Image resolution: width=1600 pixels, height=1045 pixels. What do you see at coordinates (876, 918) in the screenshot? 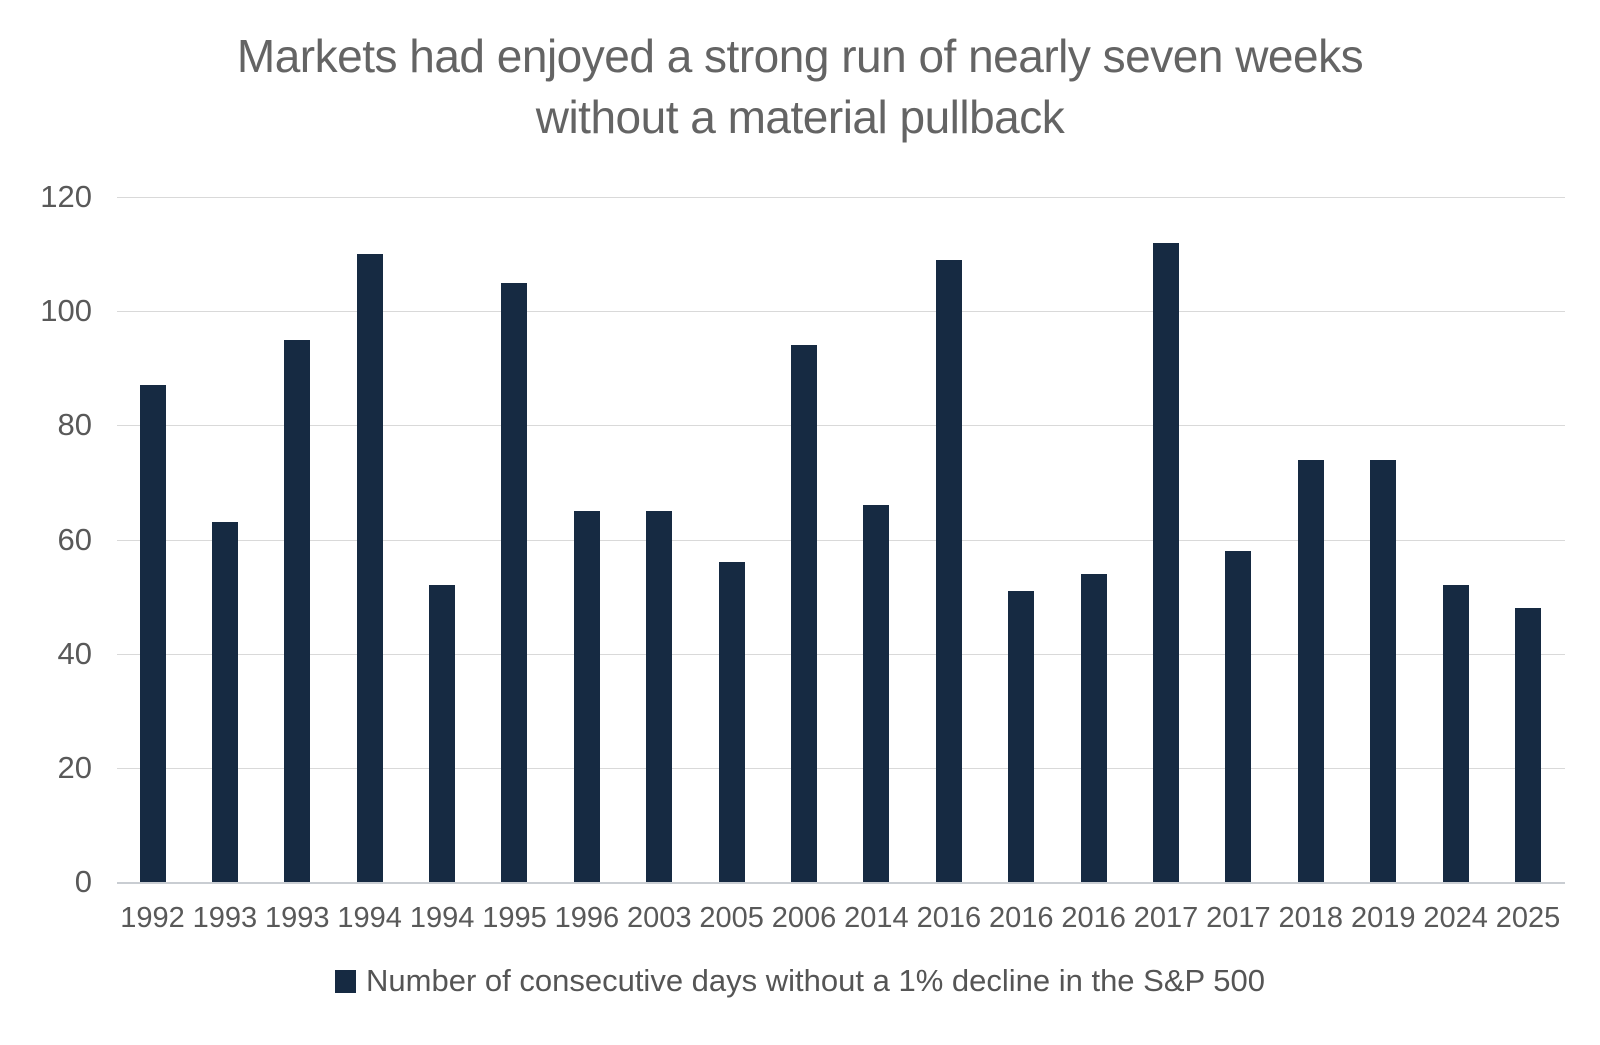
I see `x-tick-label-10: 2014` at bounding box center [876, 918].